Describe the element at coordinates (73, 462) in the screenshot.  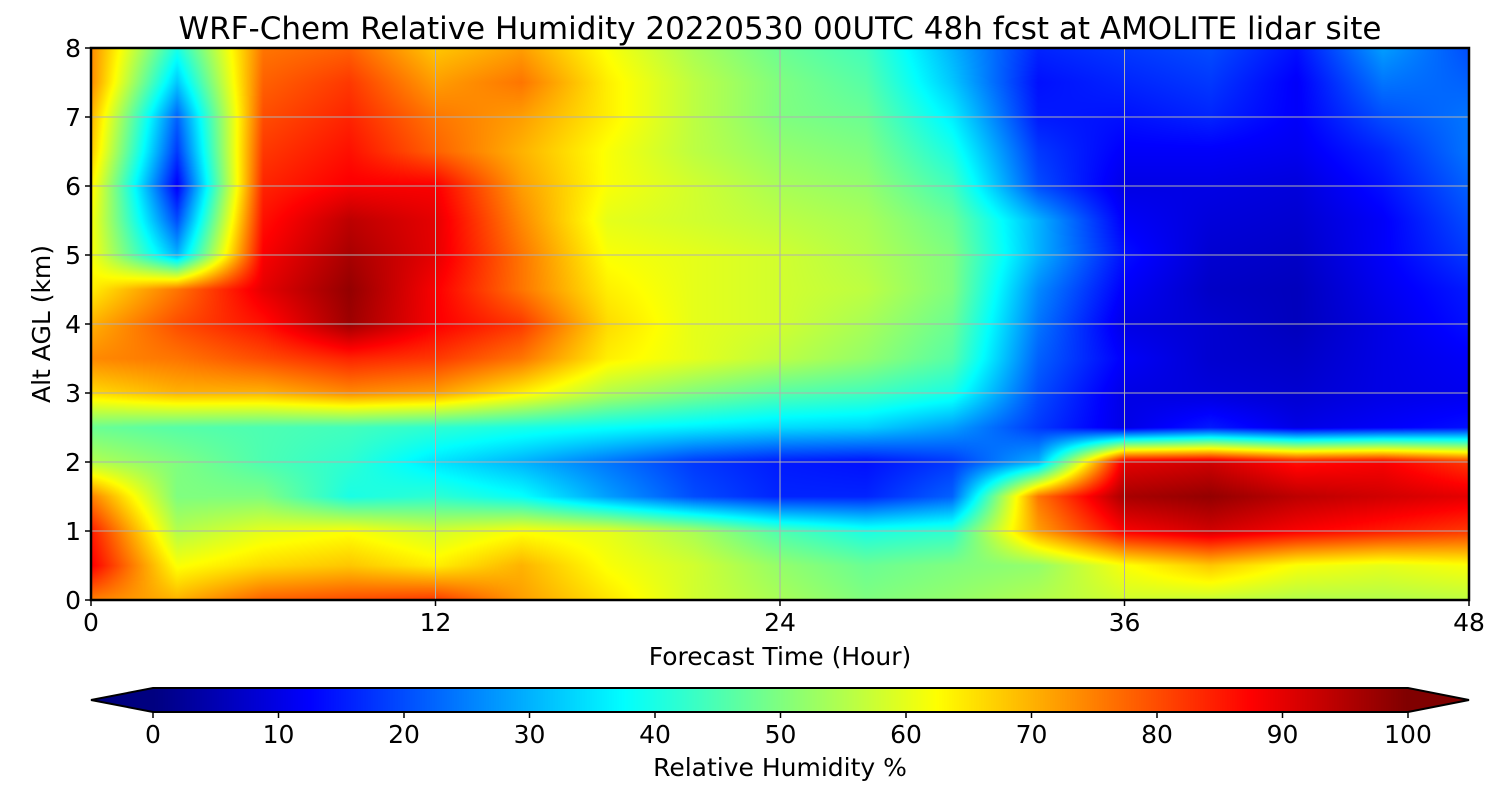
I see `y-tick-label: 2` at that location.